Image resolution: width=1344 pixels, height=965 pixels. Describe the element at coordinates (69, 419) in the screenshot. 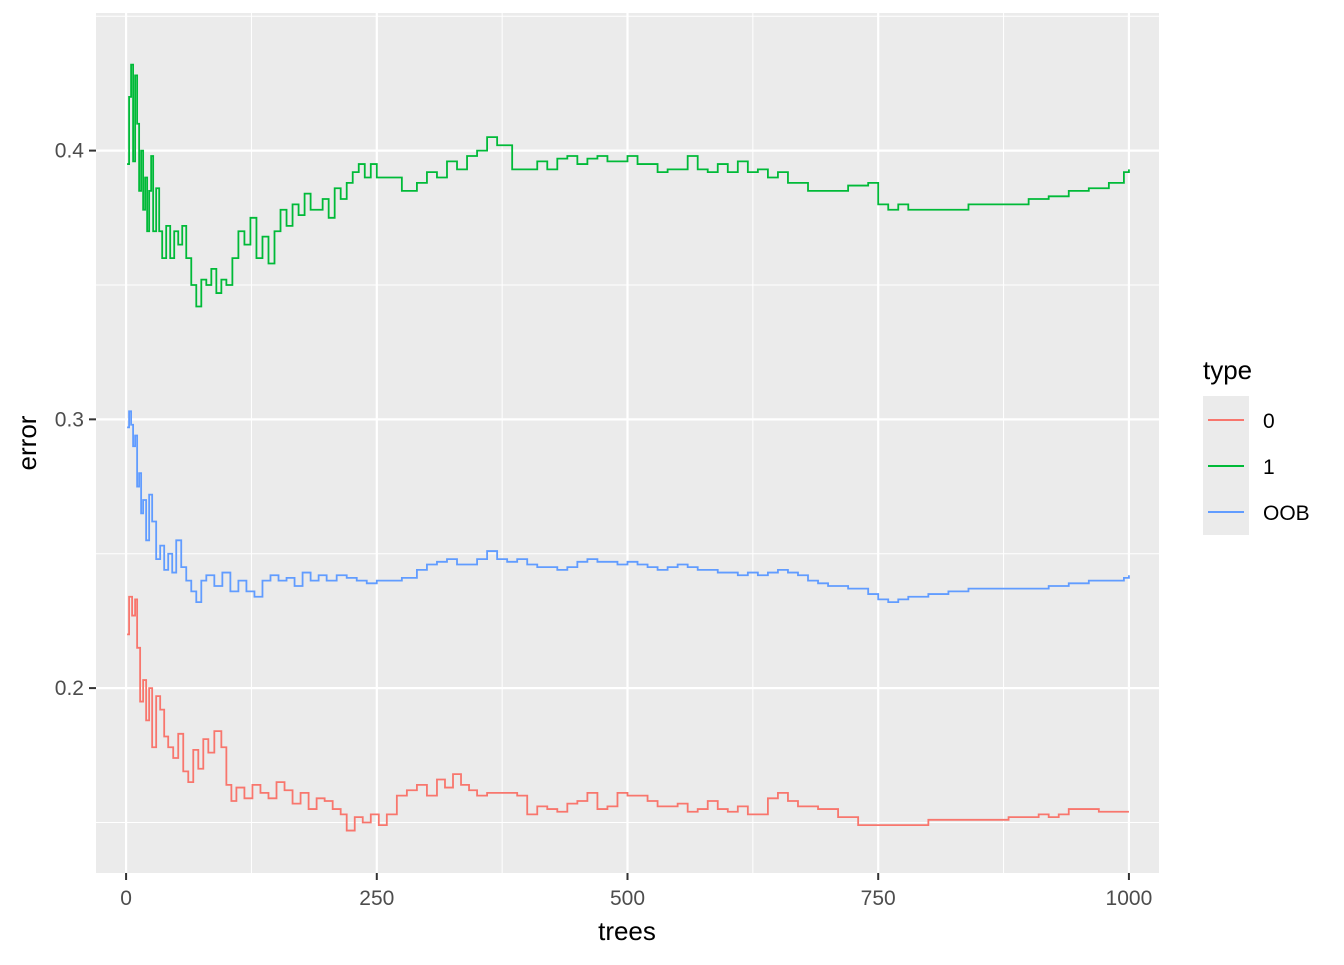

I see `y-tick-label: 0.3` at that location.